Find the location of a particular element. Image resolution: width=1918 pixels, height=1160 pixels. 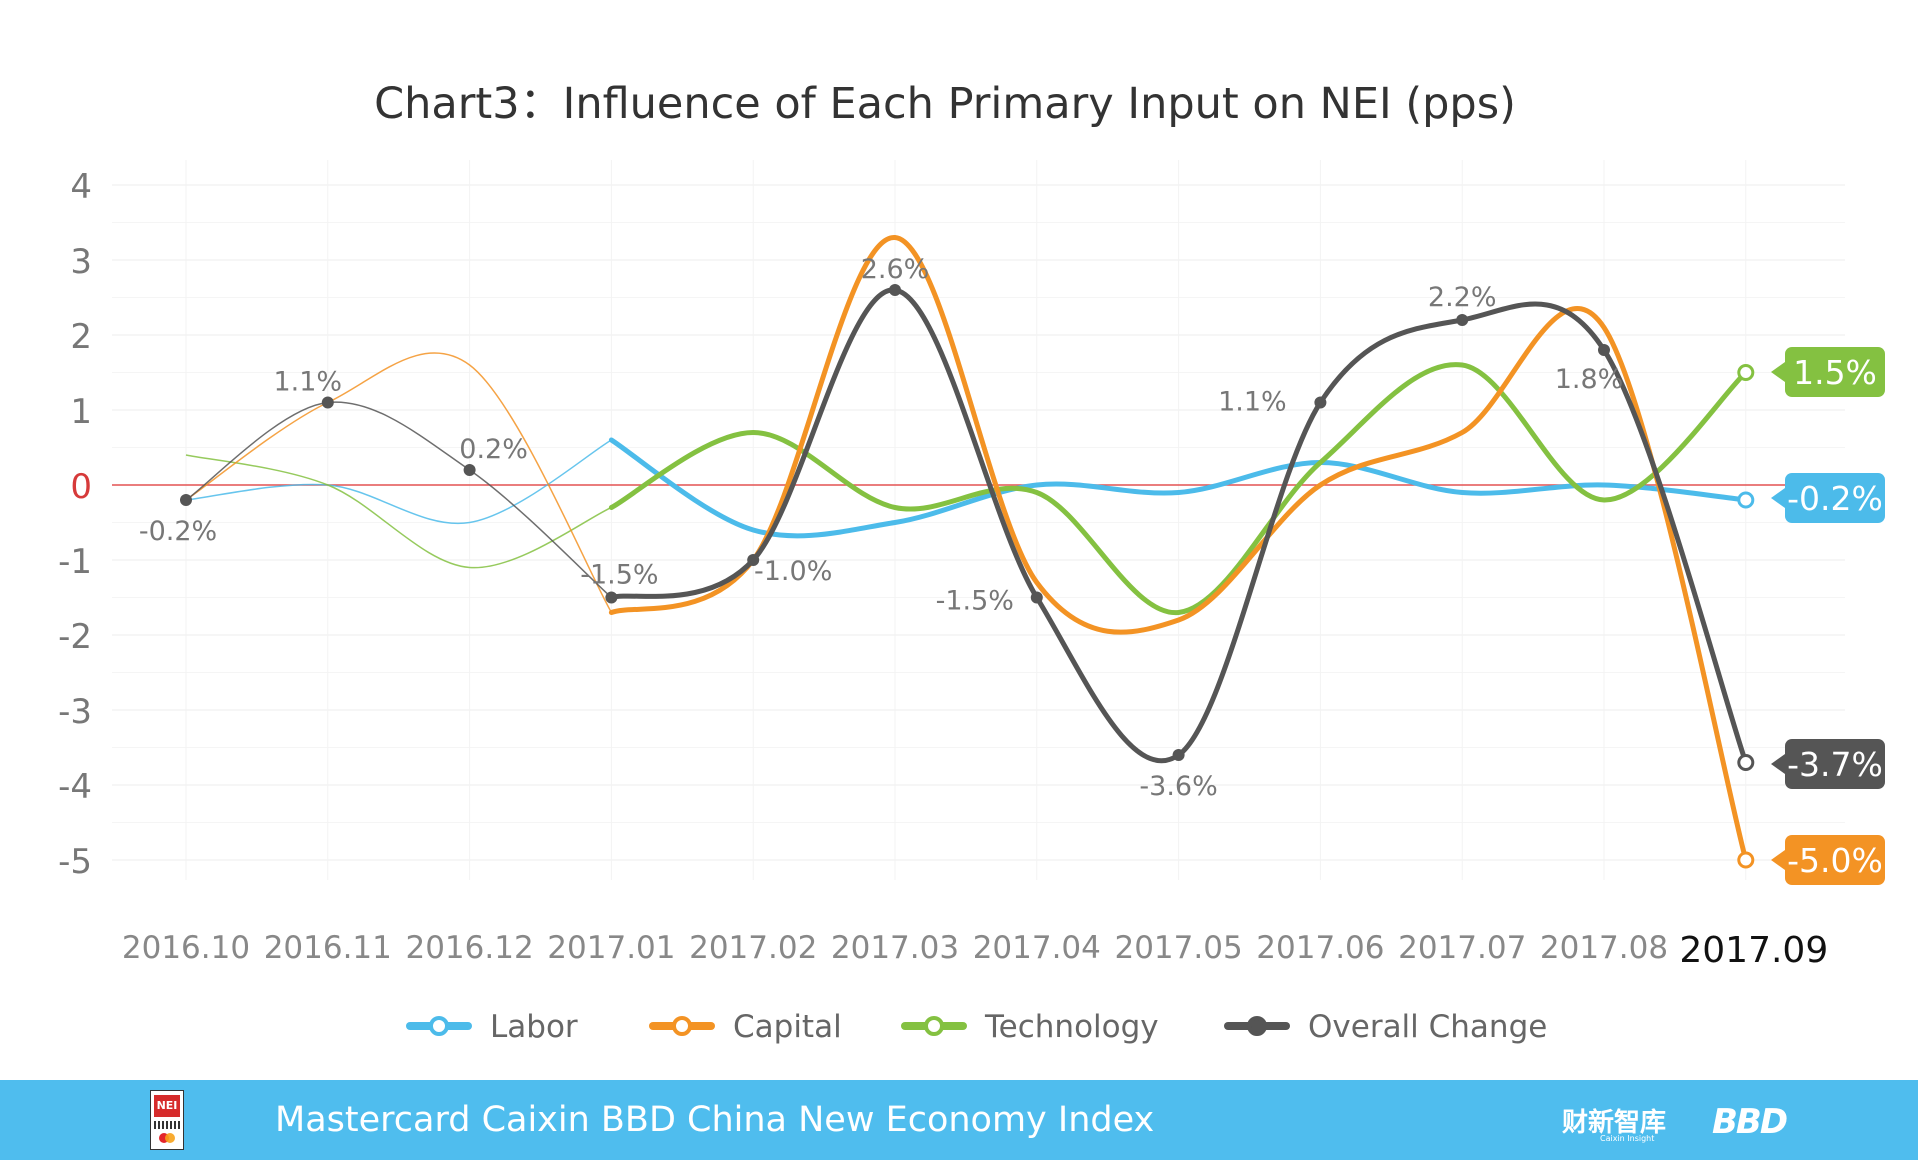

legend-label: Overall Change is located at coordinates (1427, 1027).